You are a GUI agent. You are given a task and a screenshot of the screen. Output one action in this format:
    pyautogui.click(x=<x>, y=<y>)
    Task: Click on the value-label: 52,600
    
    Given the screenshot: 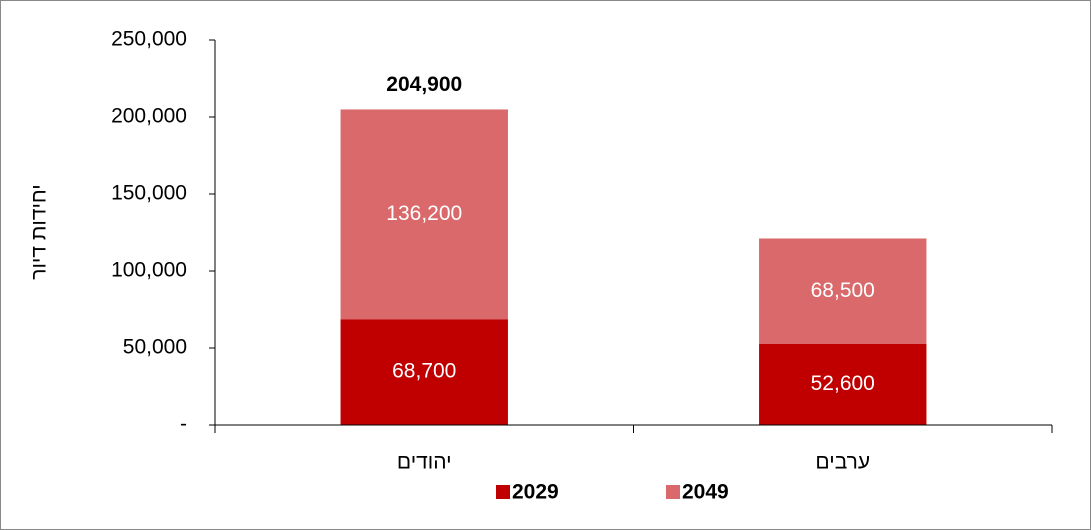 What is the action you would take?
    pyautogui.click(x=843, y=383)
    